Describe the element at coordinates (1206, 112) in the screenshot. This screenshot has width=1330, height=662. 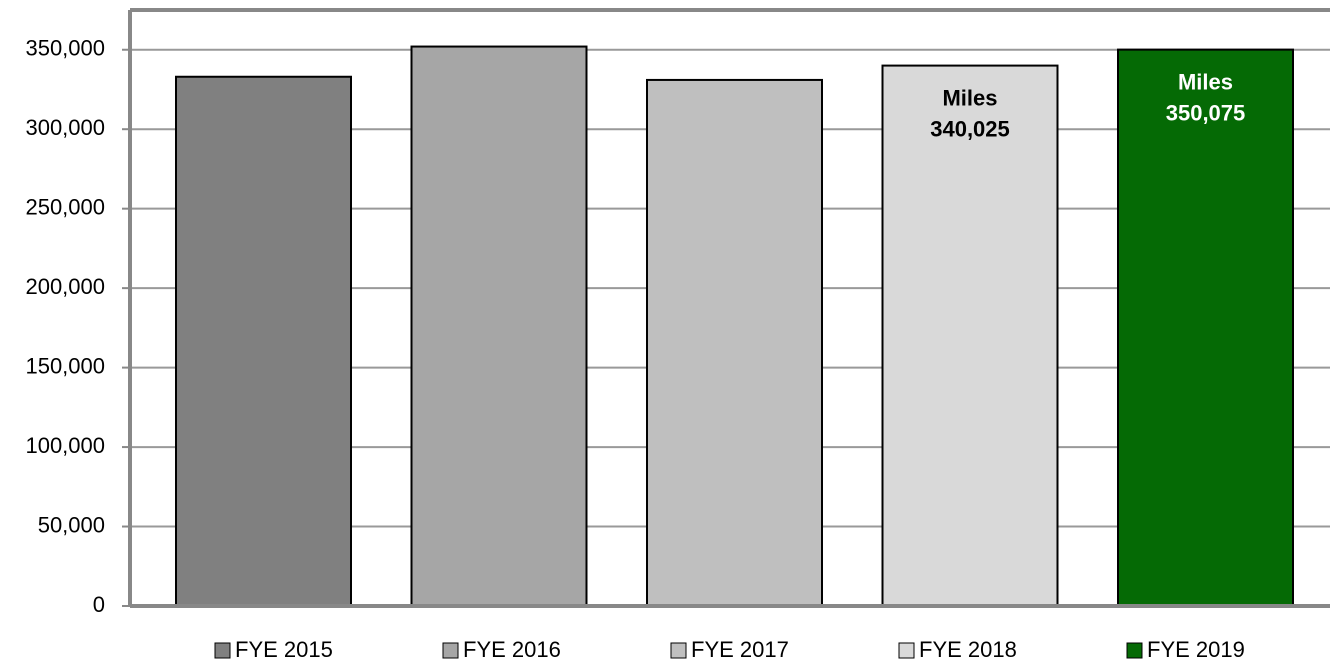
I see `data-label: 350,075` at that location.